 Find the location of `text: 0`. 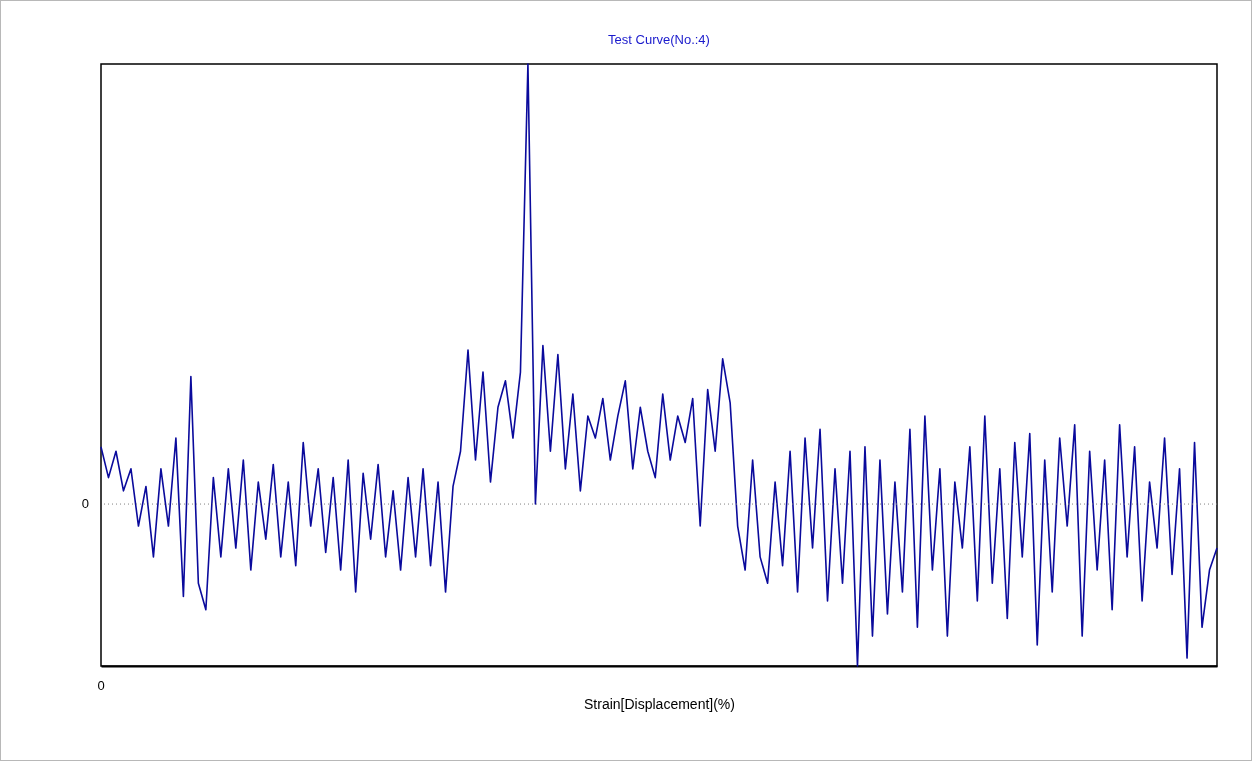

text: 0 is located at coordinates (101, 685).